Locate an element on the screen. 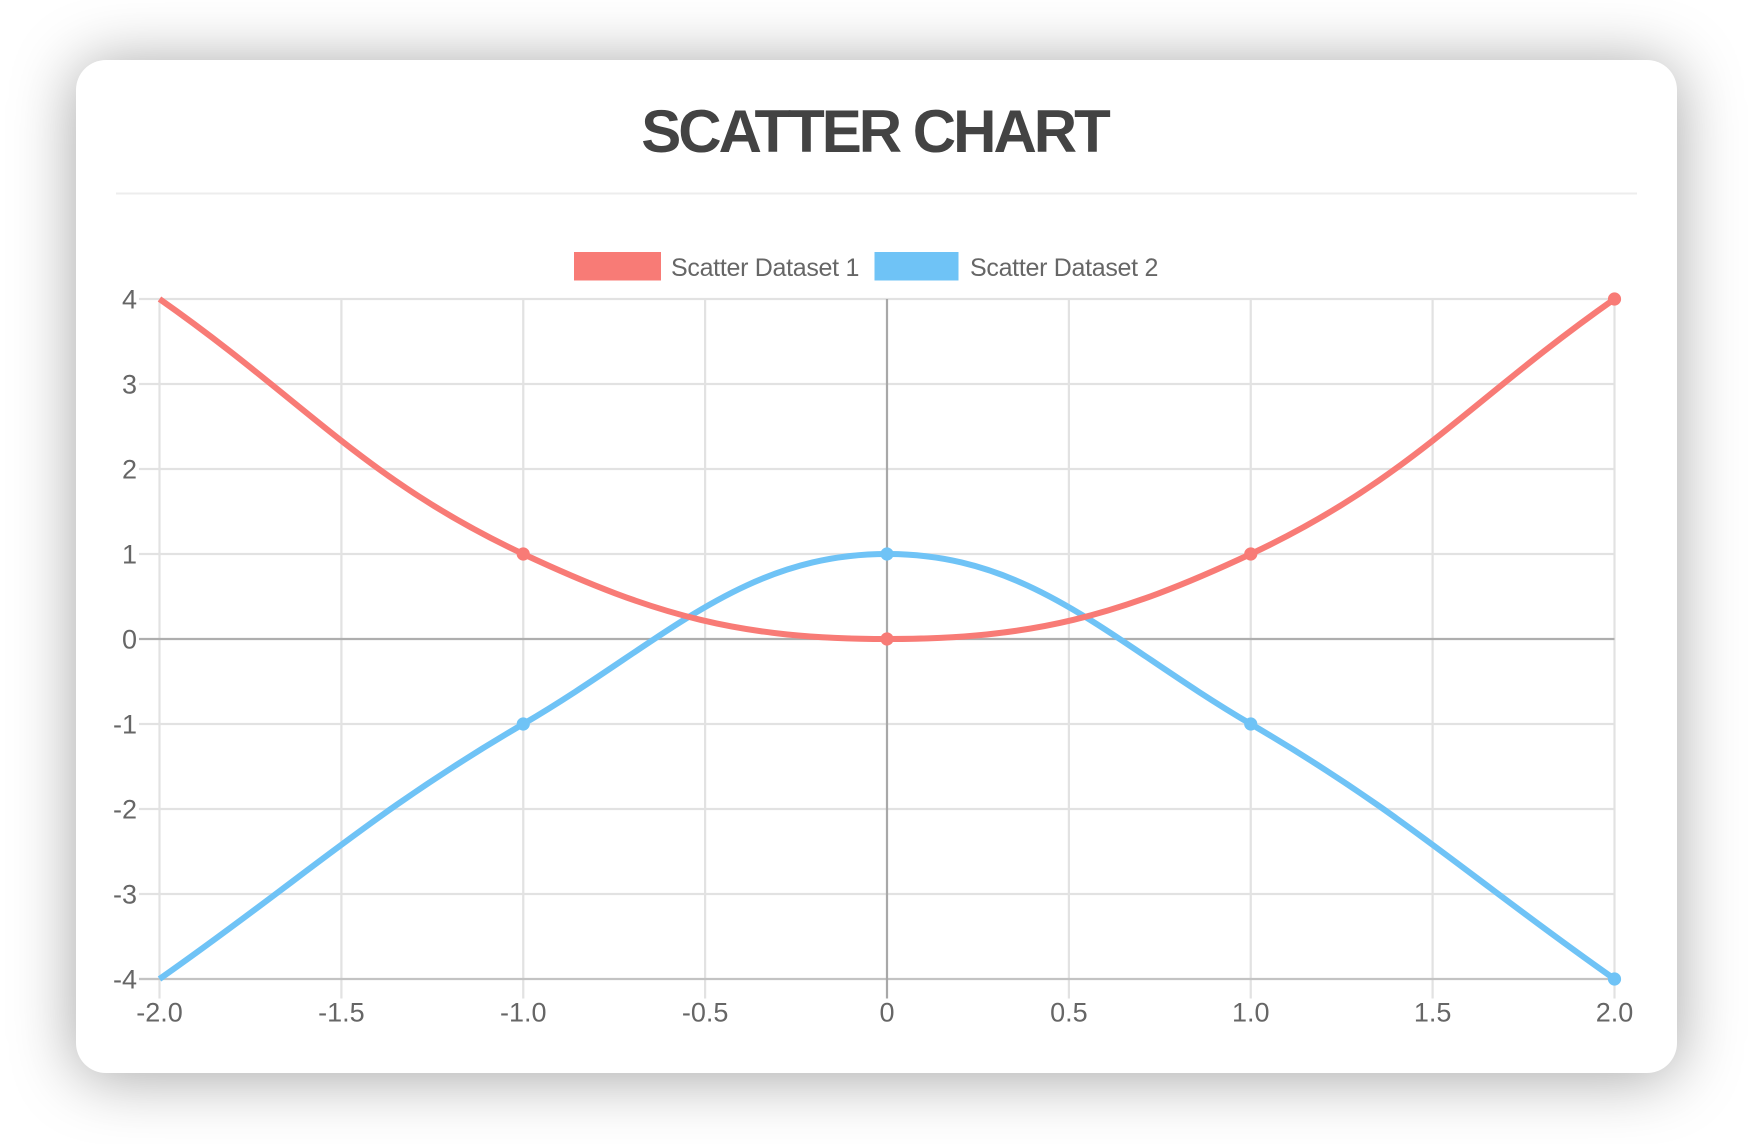 The image size is (1763, 1144). svg-text: -4 is located at coordinates (125, 979).